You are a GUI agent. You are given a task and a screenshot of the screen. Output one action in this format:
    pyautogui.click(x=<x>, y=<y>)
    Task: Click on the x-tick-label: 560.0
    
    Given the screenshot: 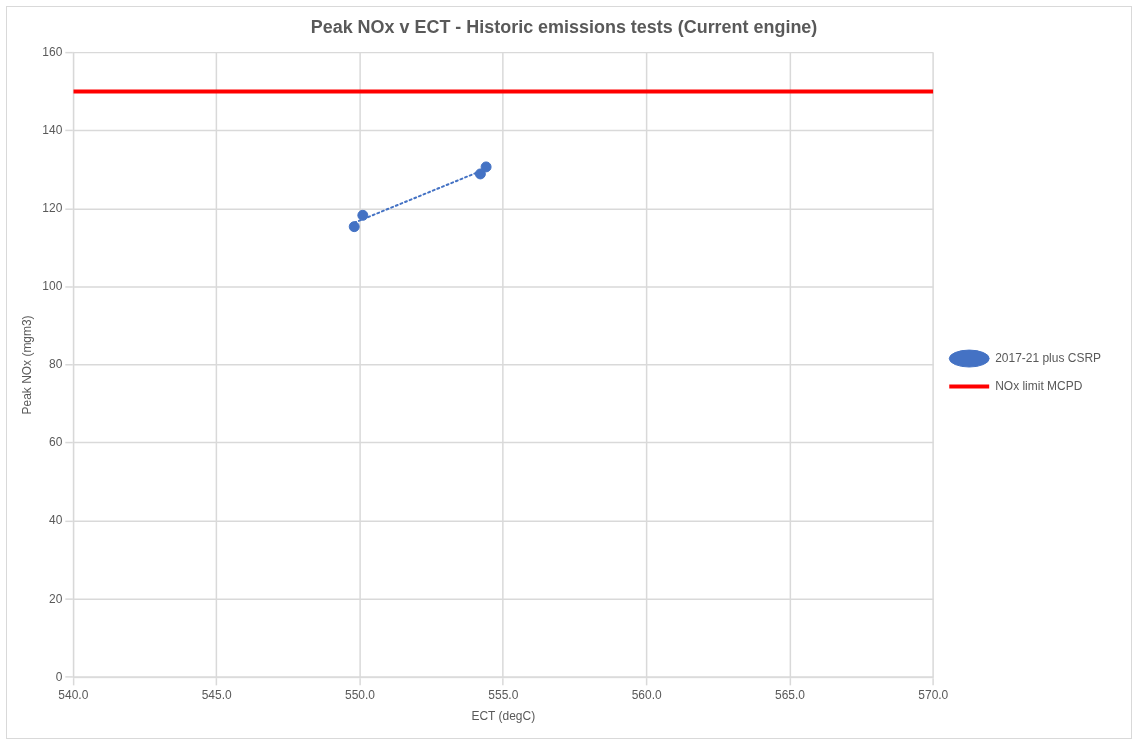 What is the action you would take?
    pyautogui.click(x=646, y=694)
    